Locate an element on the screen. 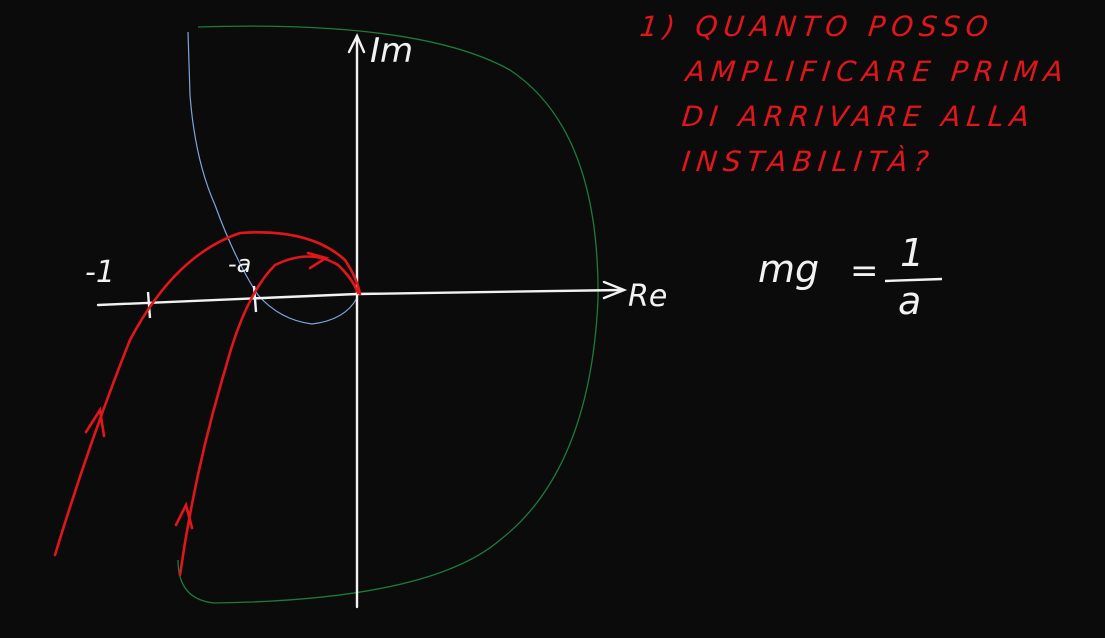 This screenshot has width=1105, height=638. question-line-4: INSTABILITÀ? is located at coordinates (808, 161).